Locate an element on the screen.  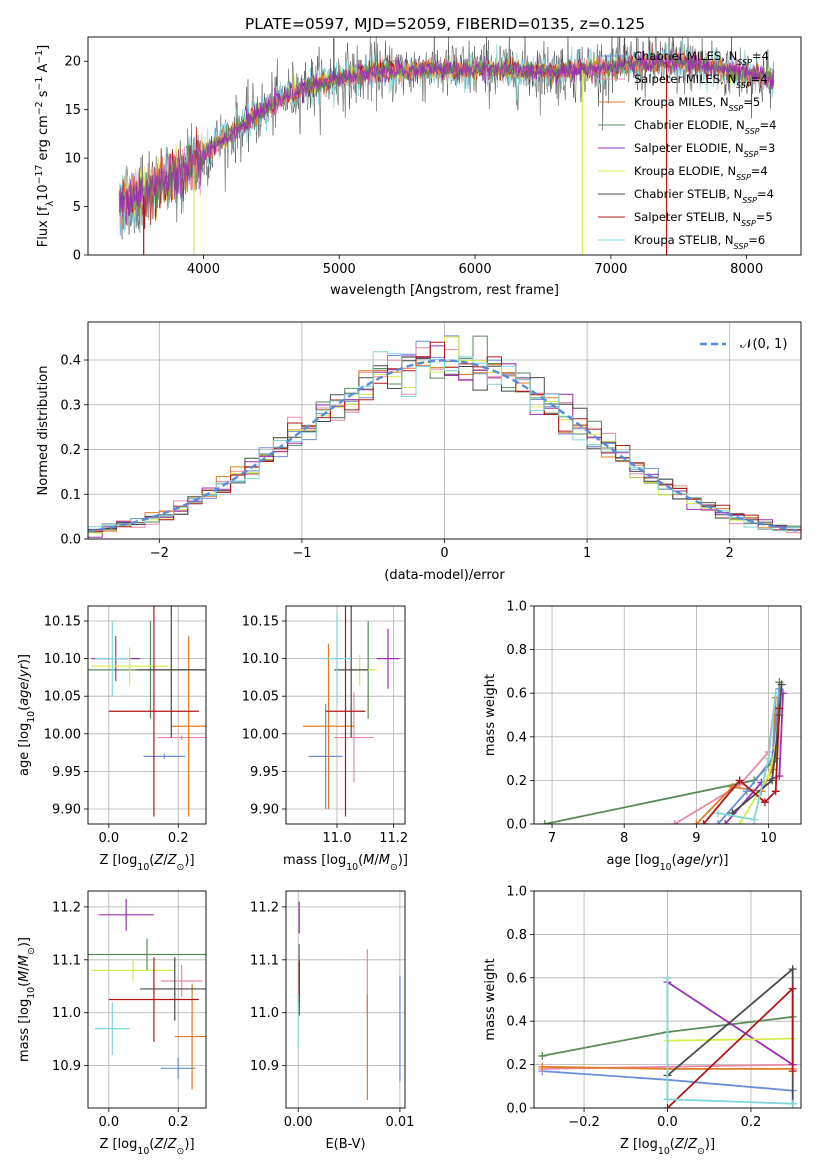
tick-label-x: 2 is located at coordinates (730, 553).